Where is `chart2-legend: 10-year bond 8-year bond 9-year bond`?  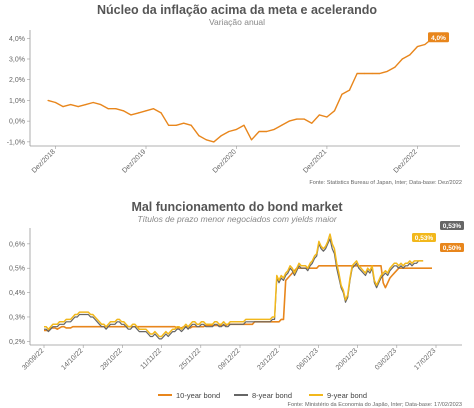 chart2-legend: 10-year bond 8-year bond 9-year bond is located at coordinates (262, 395).